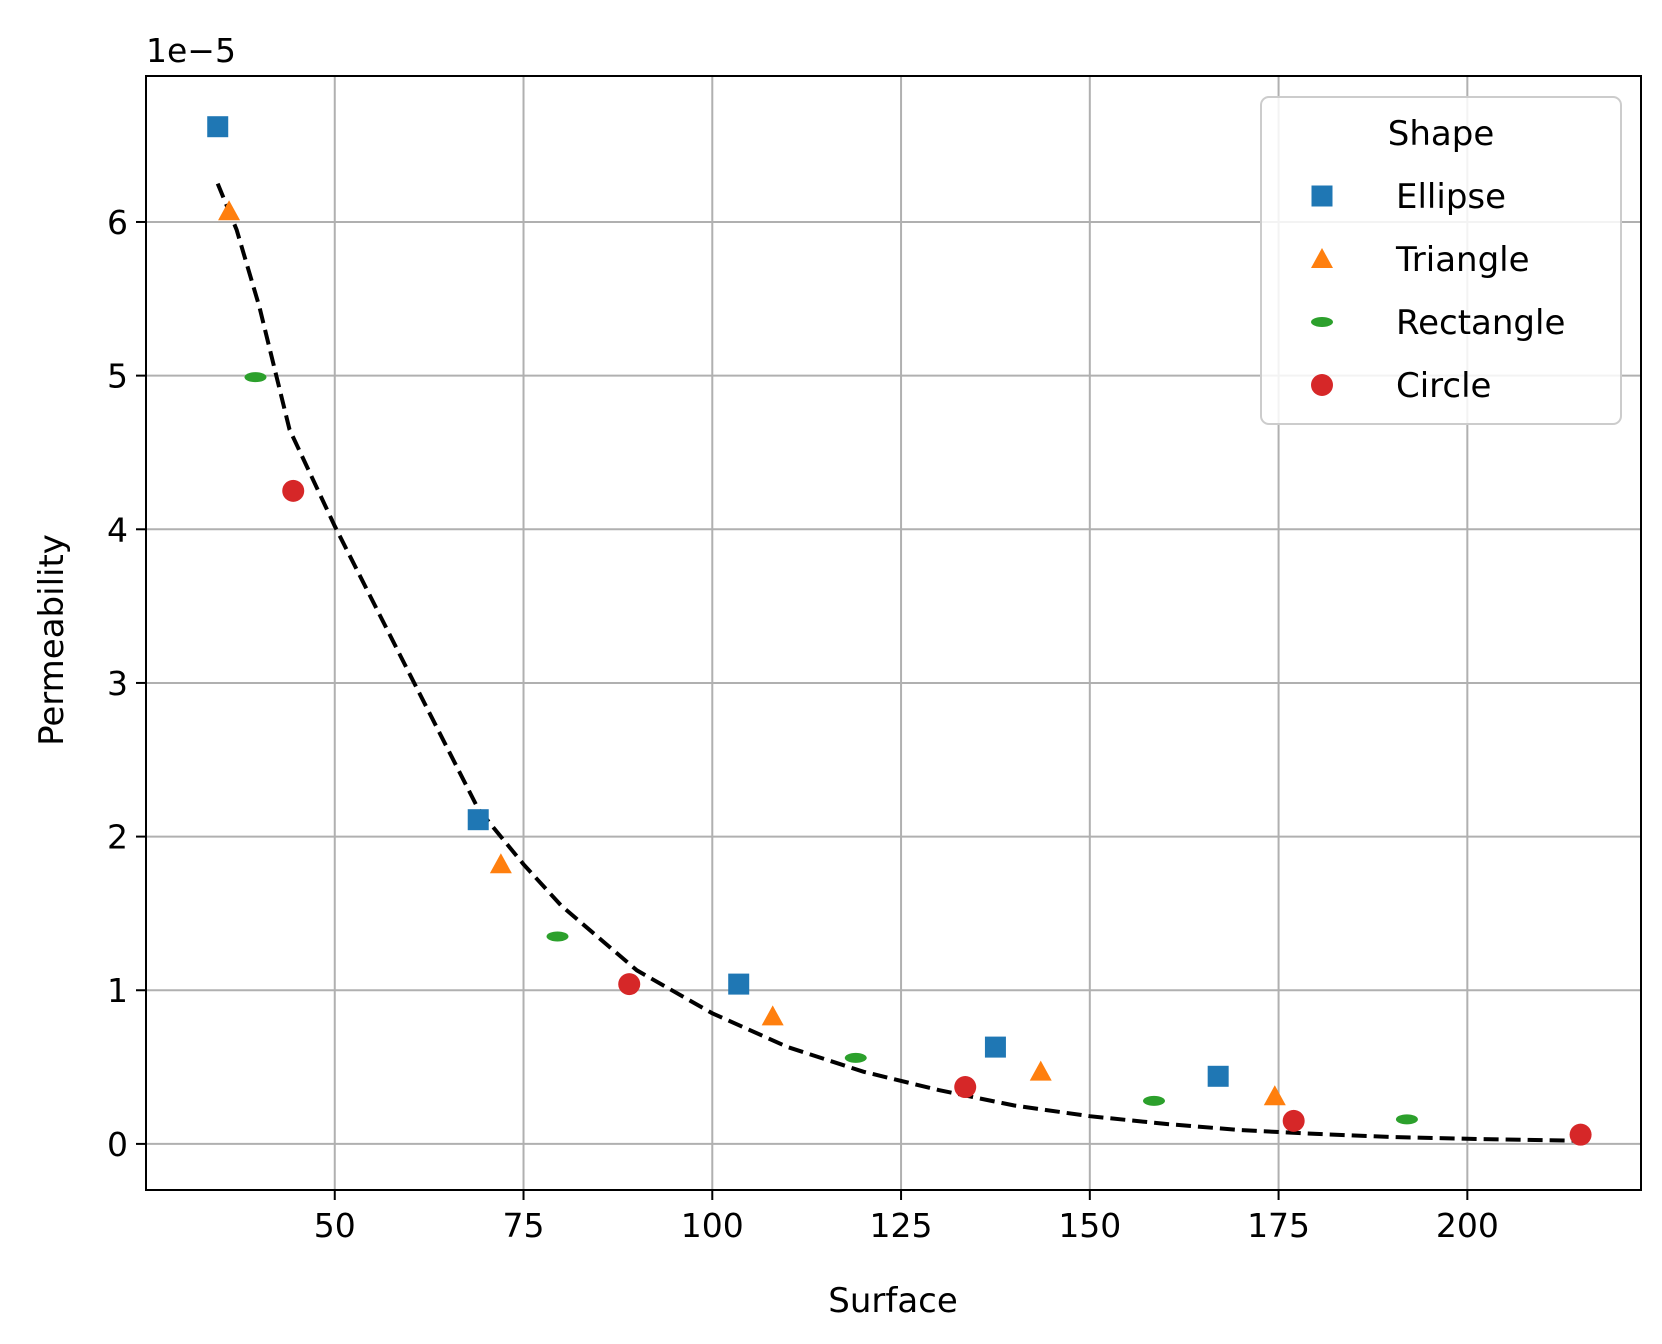 The width and height of the screenshot is (1662, 1344). Describe the element at coordinates (117, 529) in the screenshot. I see `y-tick-label: 4` at that location.